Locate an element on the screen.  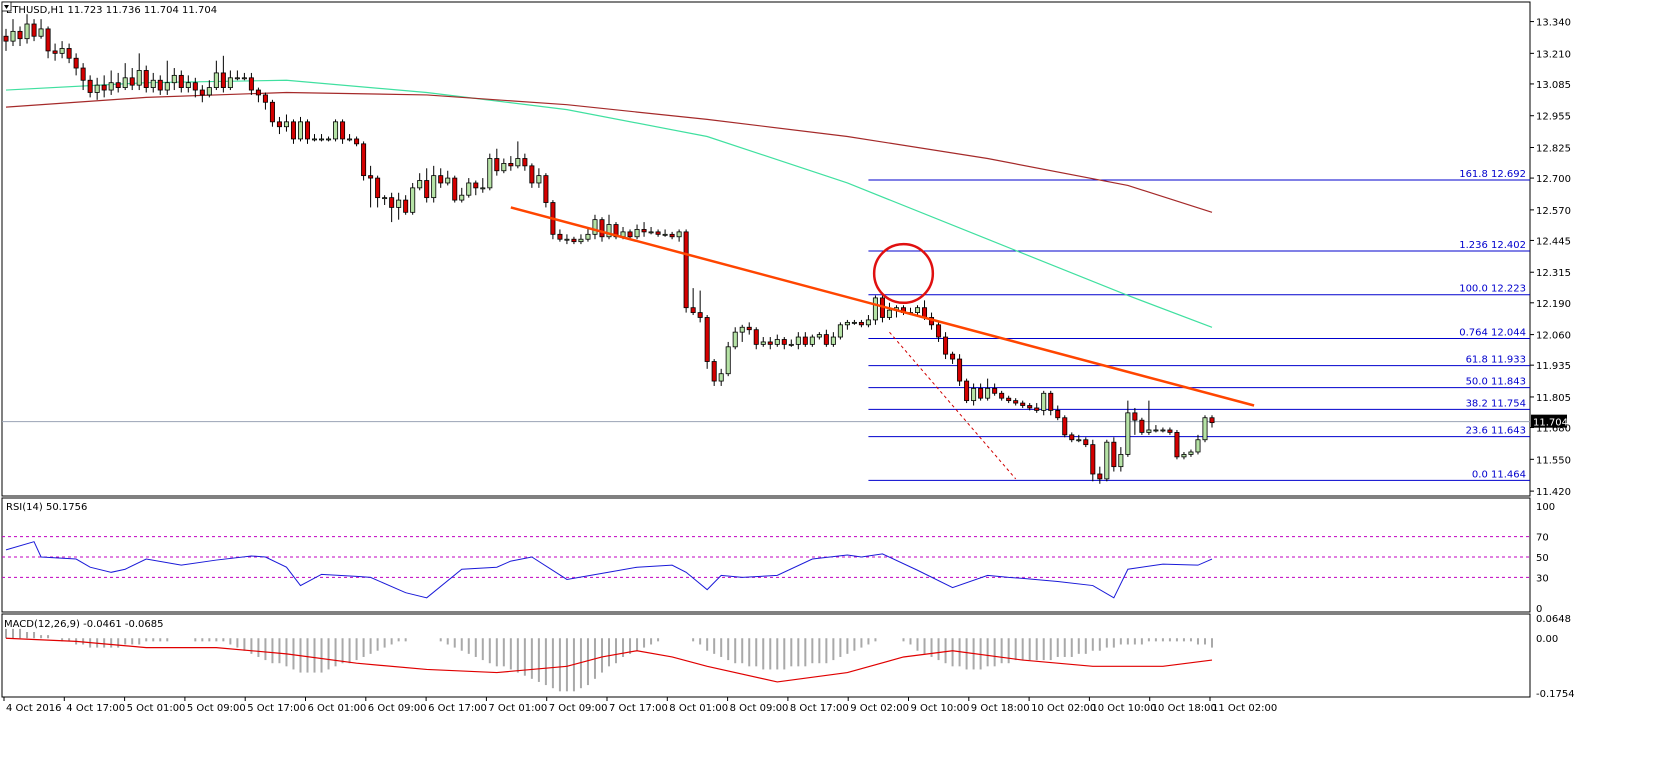
fib-level-label: 23.6 11.643 is located at coordinates (1496, 431).